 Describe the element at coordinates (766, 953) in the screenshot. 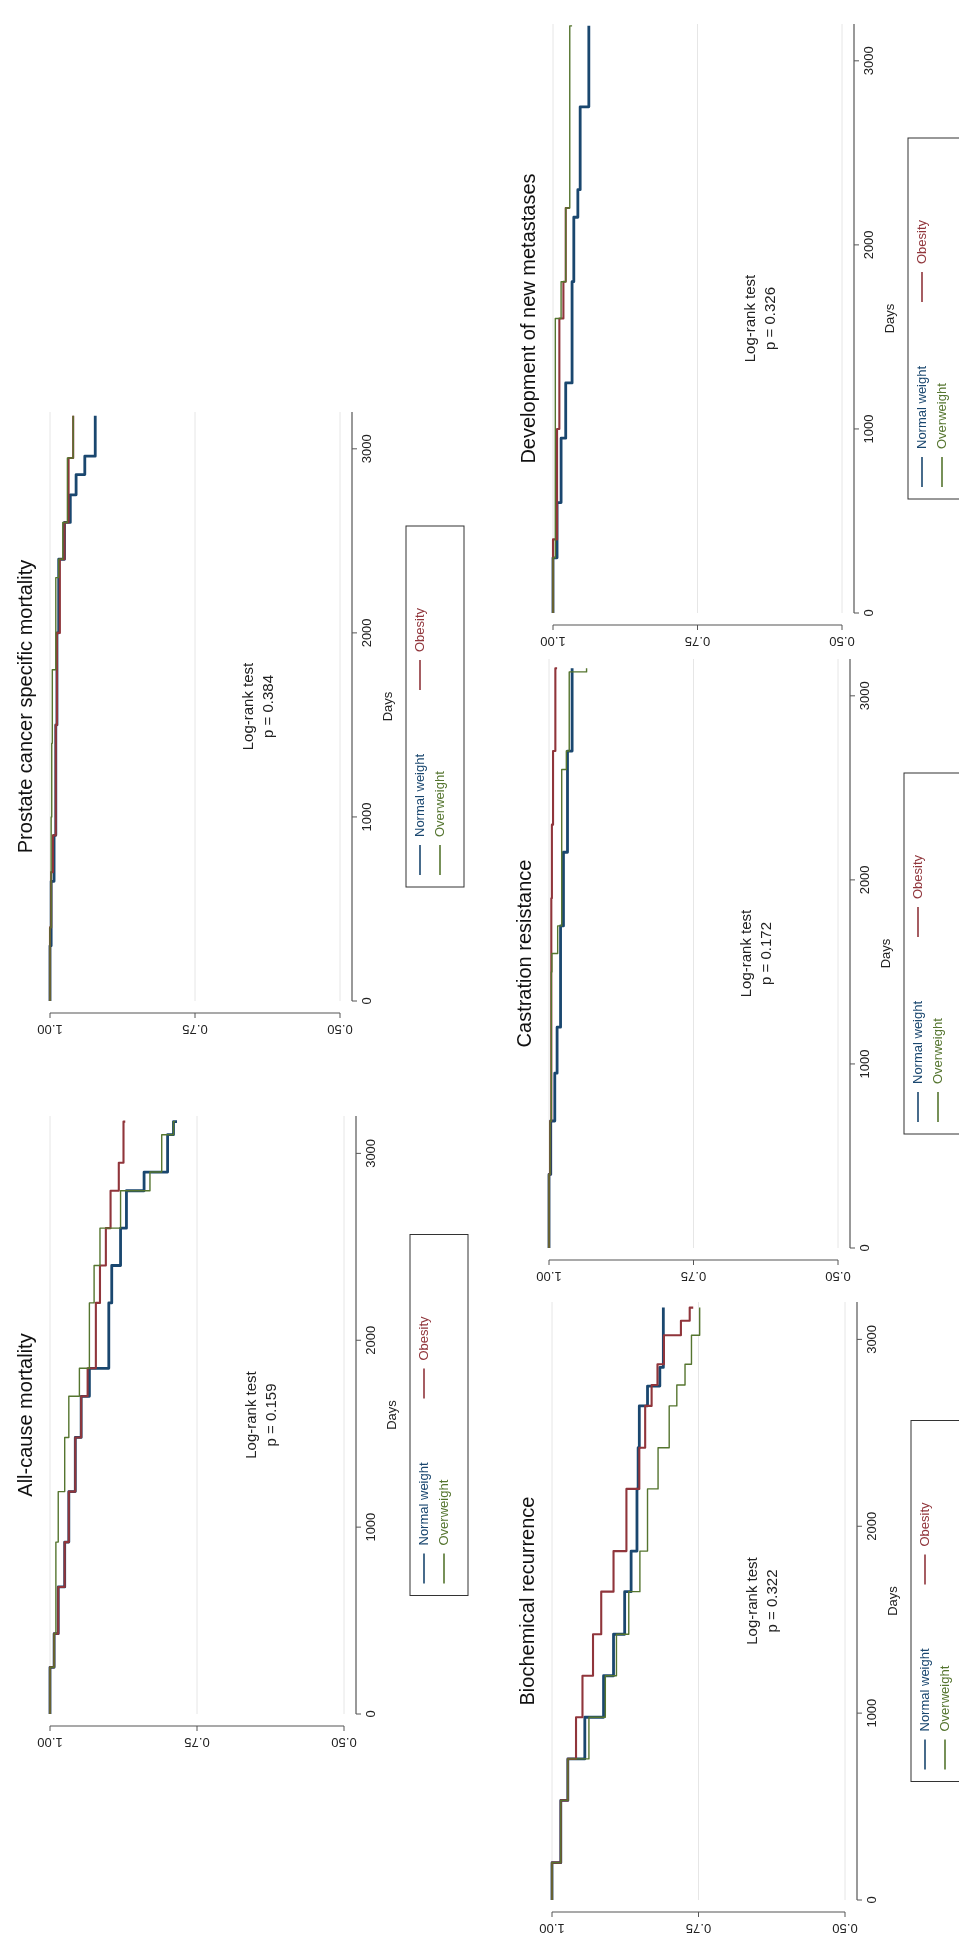

I see `annotation: p = 0.172` at that location.